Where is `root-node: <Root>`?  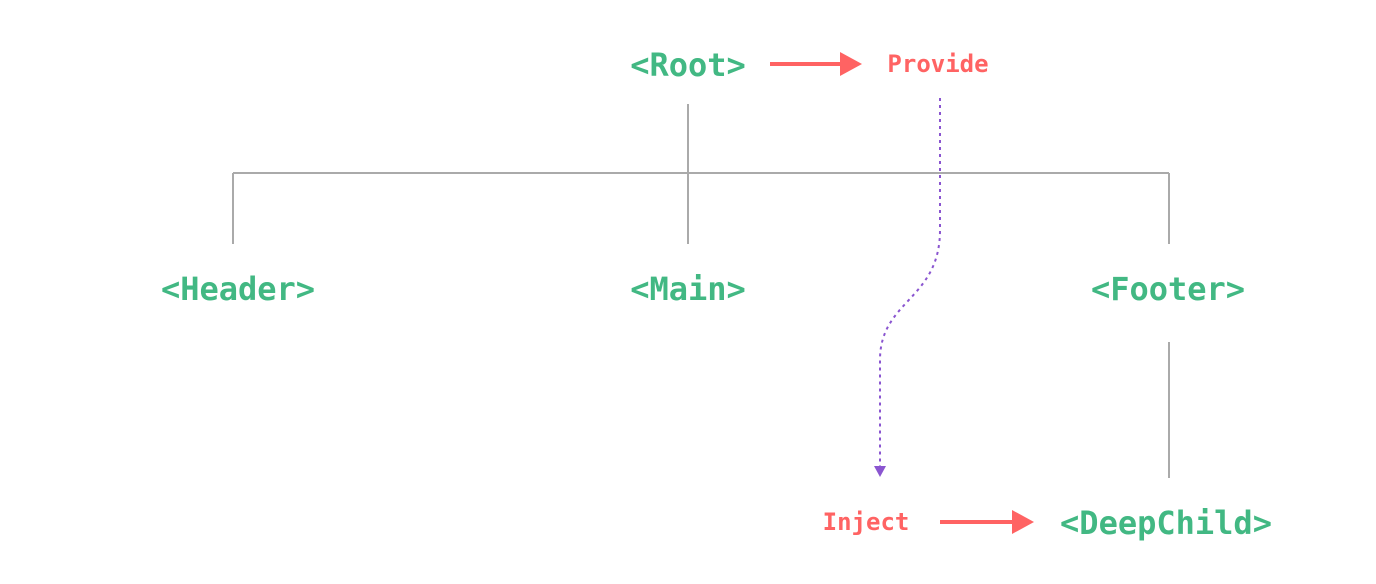 root-node: <Root> is located at coordinates (688, 65).